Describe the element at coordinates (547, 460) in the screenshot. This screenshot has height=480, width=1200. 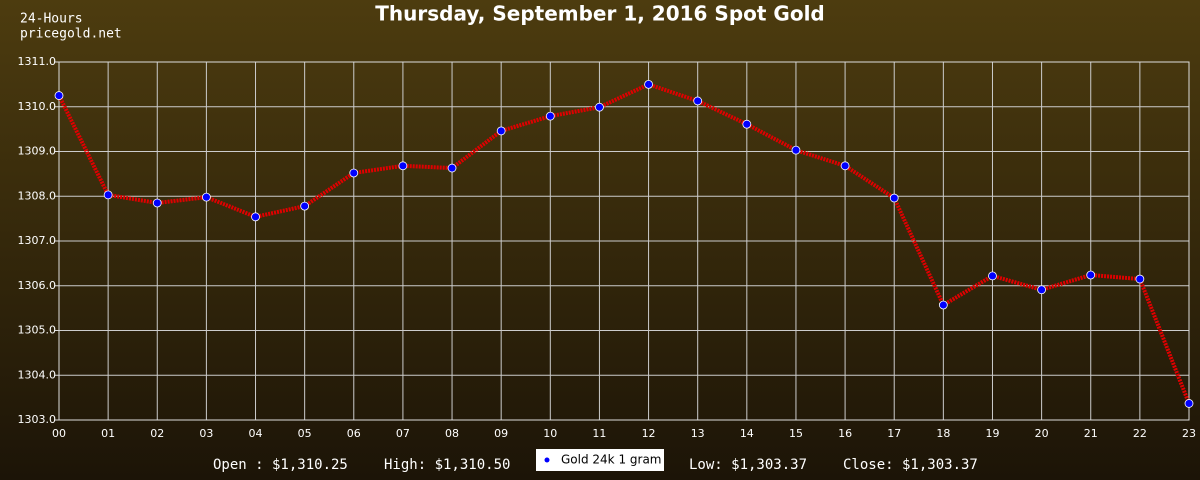
I see `legend-marker` at that location.